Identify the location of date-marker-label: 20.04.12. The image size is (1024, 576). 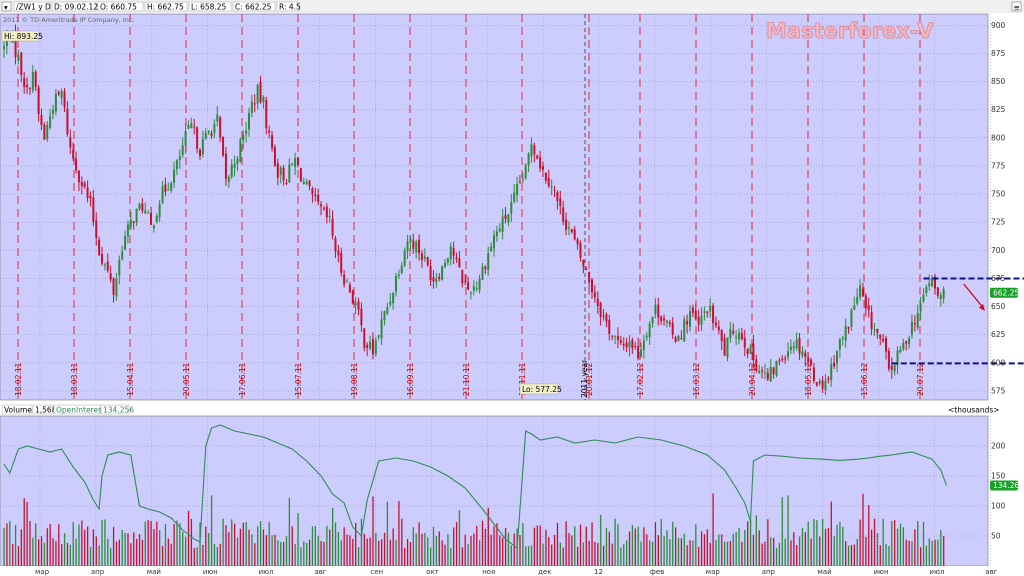
(752, 379).